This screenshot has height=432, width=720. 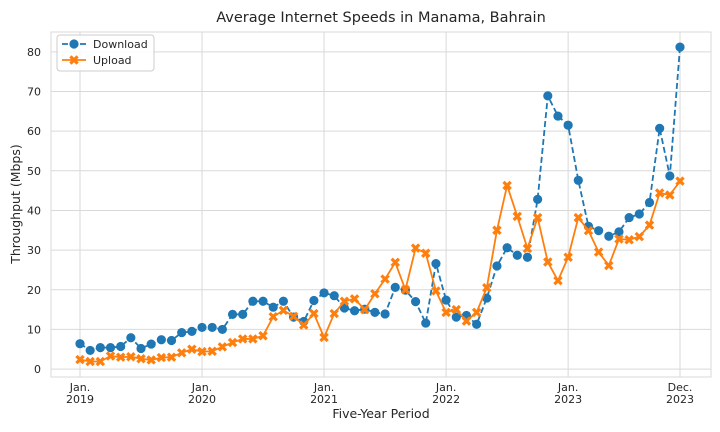 I want to click on x-tick-label-year: 2019, so click(x=80, y=399).